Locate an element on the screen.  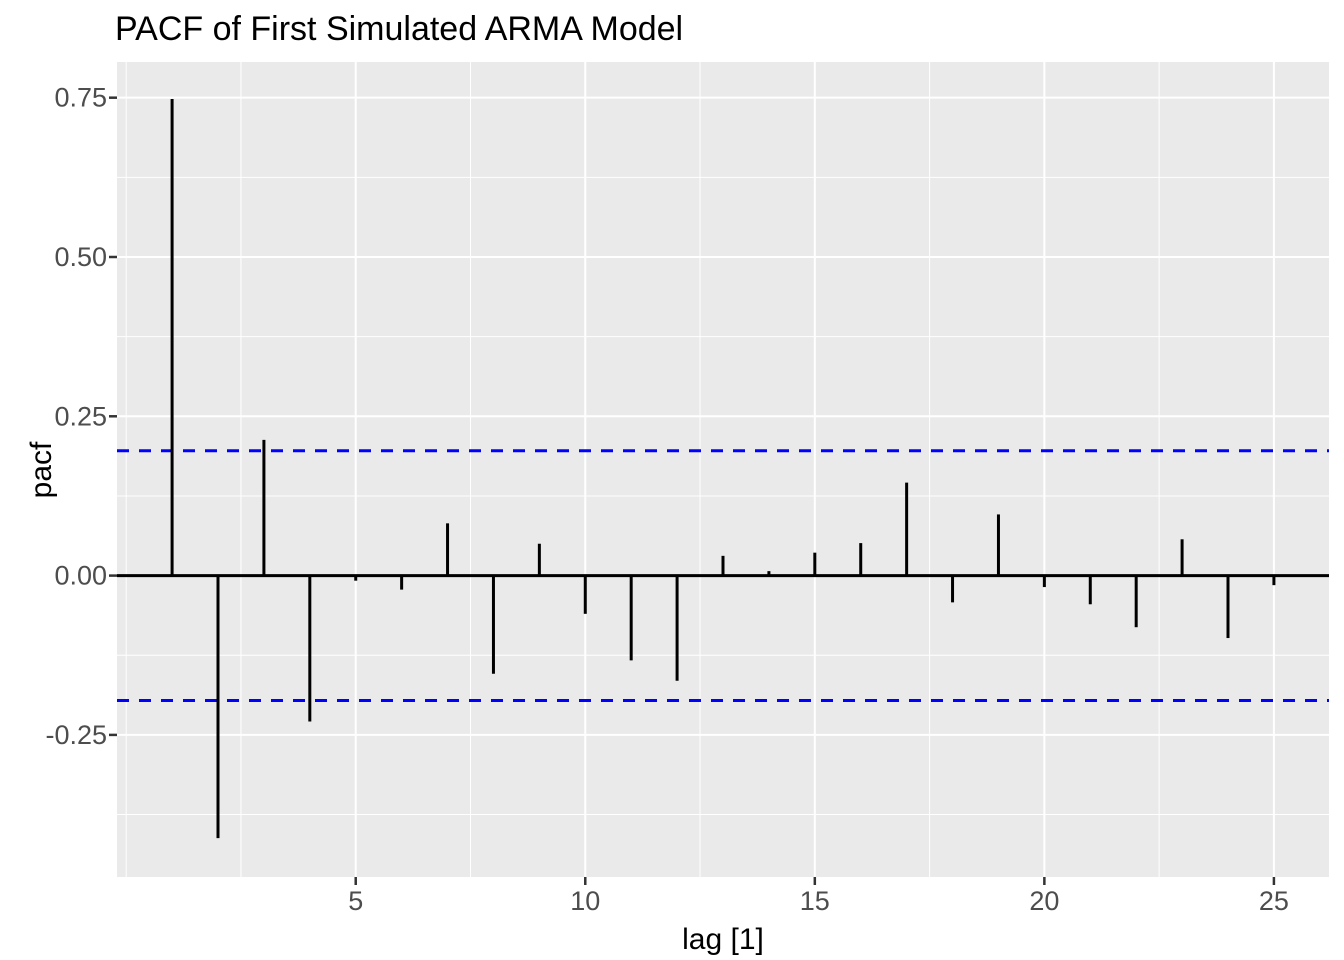
x-tick-labels: 5 10 15 20 25 is located at coordinates (818, 901).